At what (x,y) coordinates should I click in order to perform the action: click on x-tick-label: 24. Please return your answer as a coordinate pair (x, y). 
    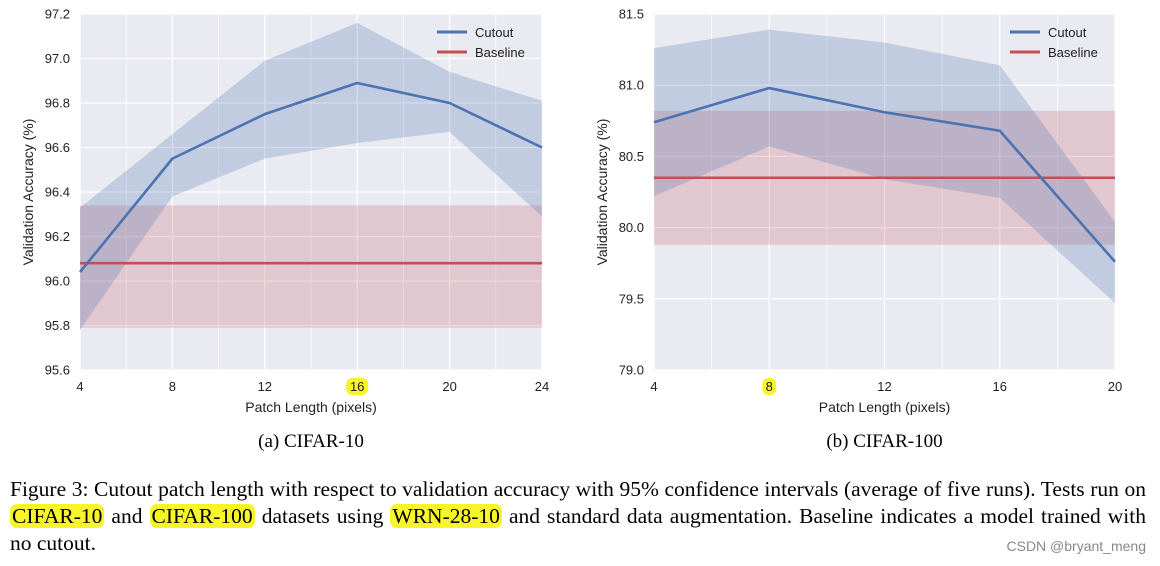
    Looking at the image, I should click on (542, 386).